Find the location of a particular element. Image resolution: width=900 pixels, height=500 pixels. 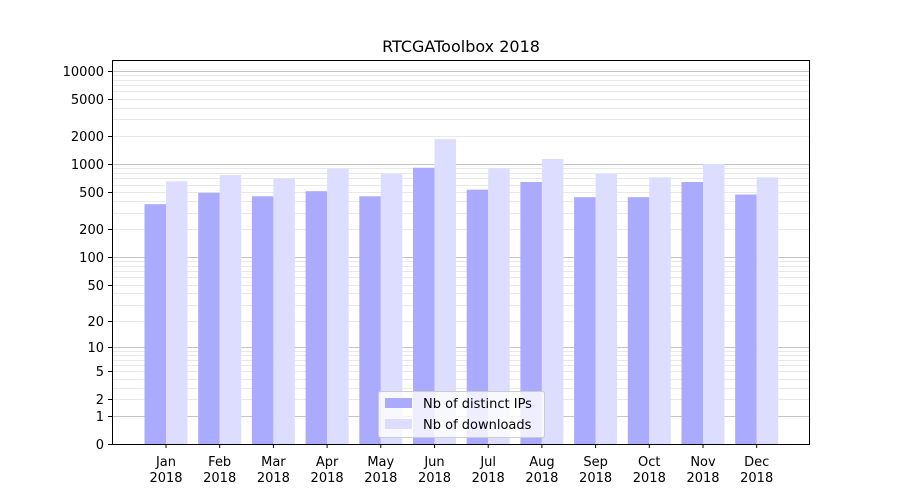

y-tick-label: 10000 is located at coordinates (83, 72).